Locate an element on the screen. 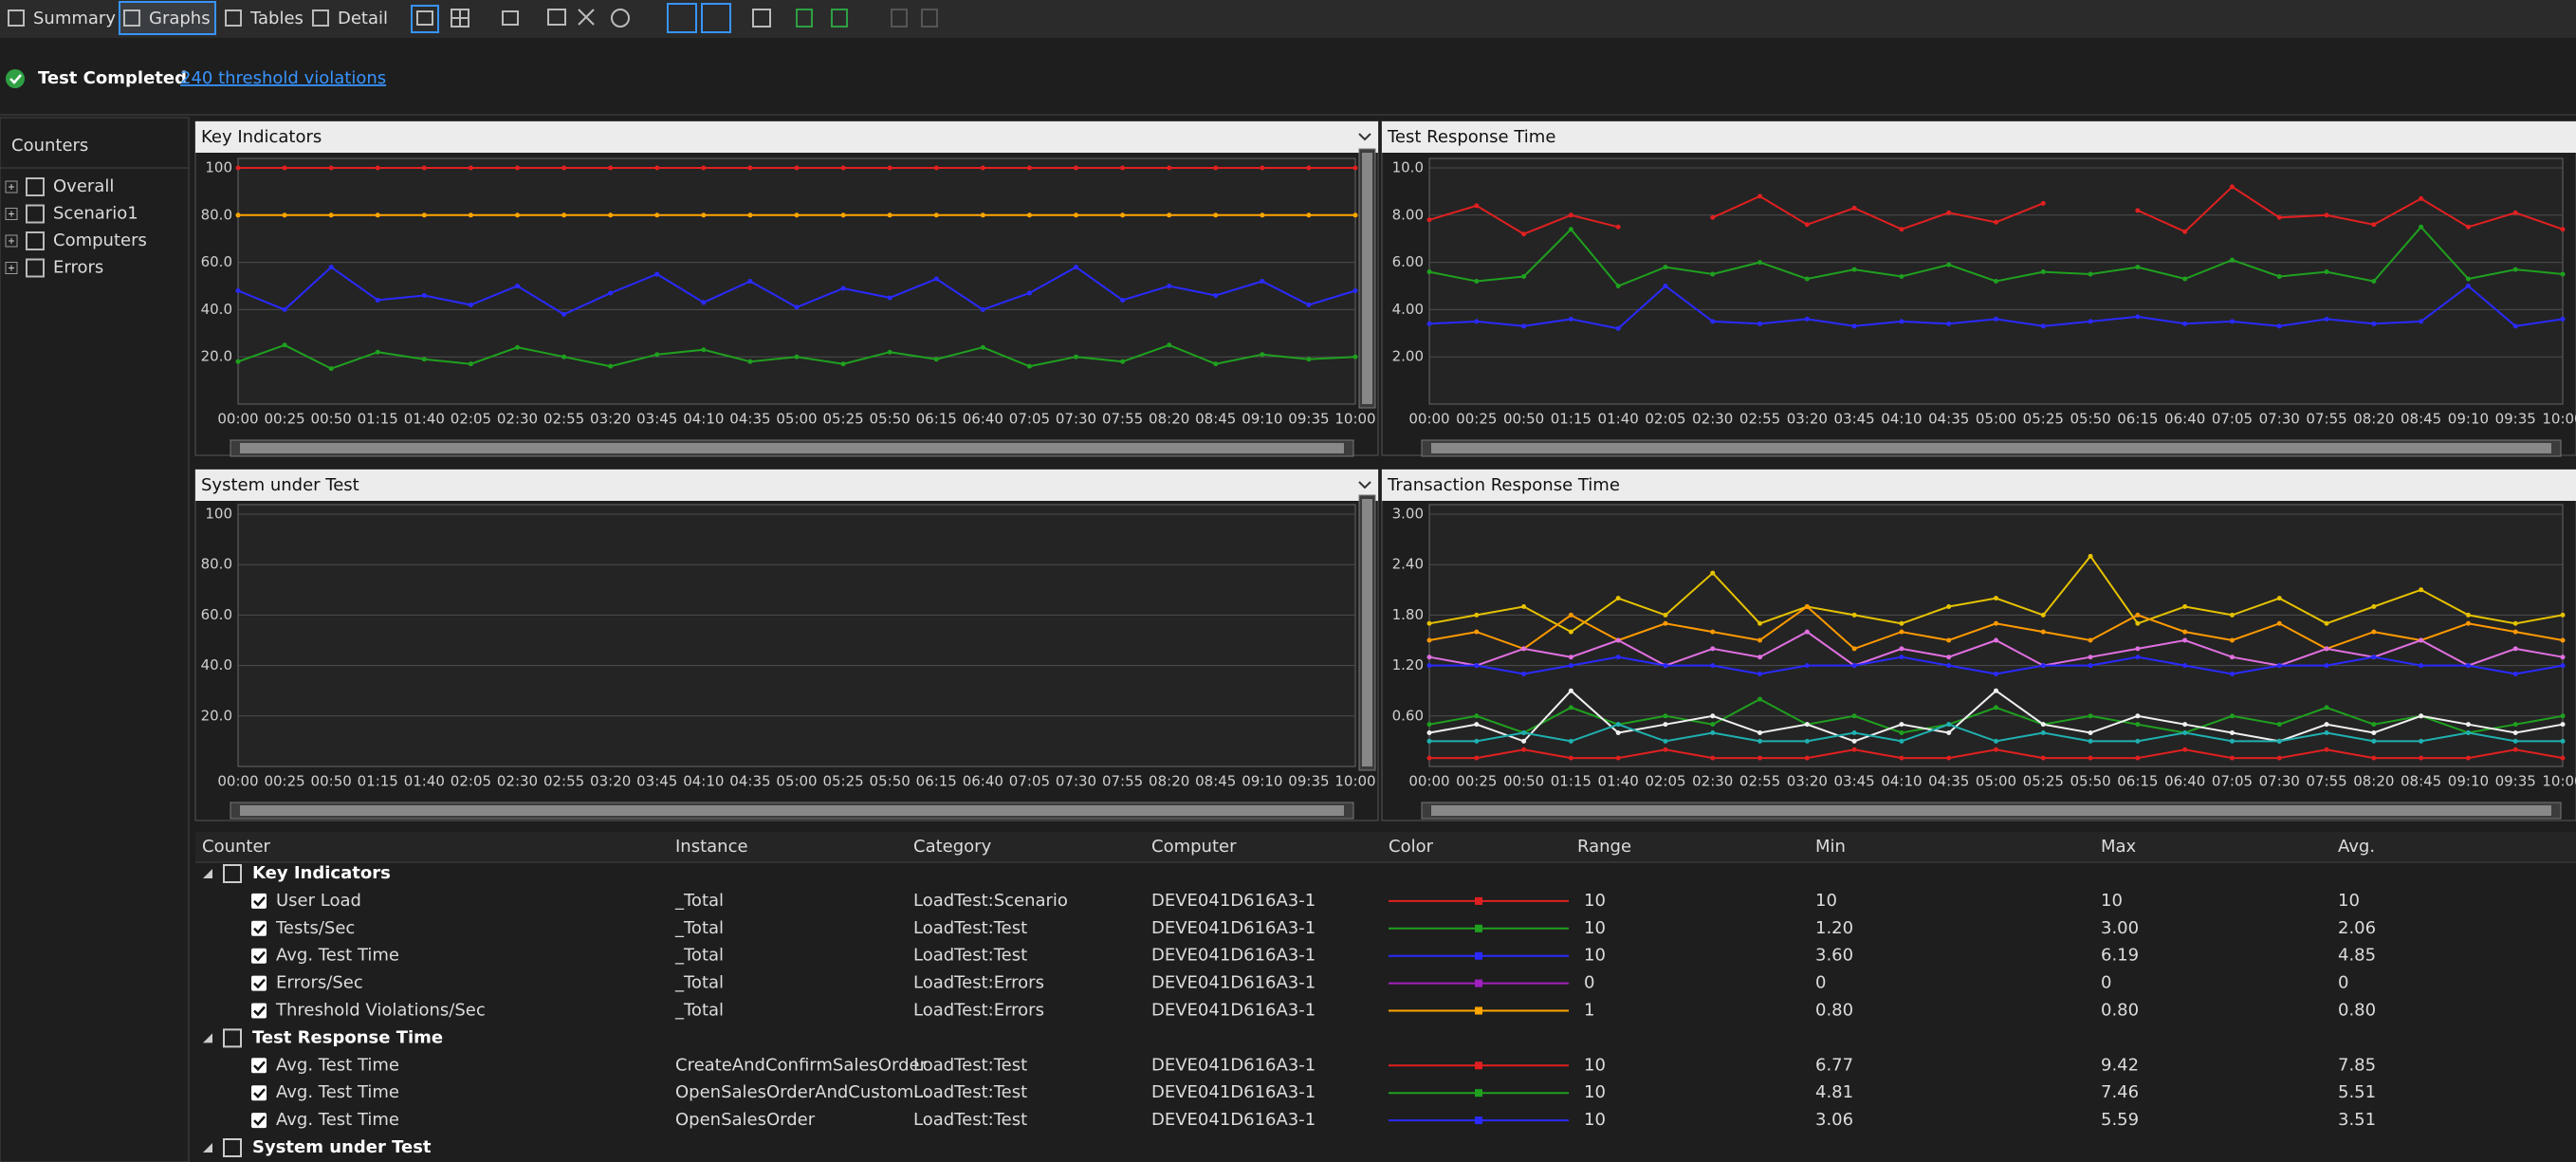 This screenshot has height=1162, width=2576. row-cell: Avg. Test Time is located at coordinates (337, 1065).